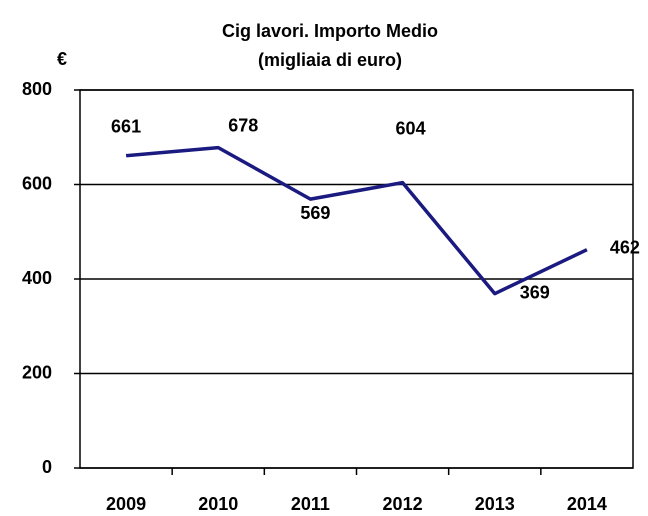  Describe the element at coordinates (62, 59) in the screenshot. I see `y-axis-label: €` at that location.